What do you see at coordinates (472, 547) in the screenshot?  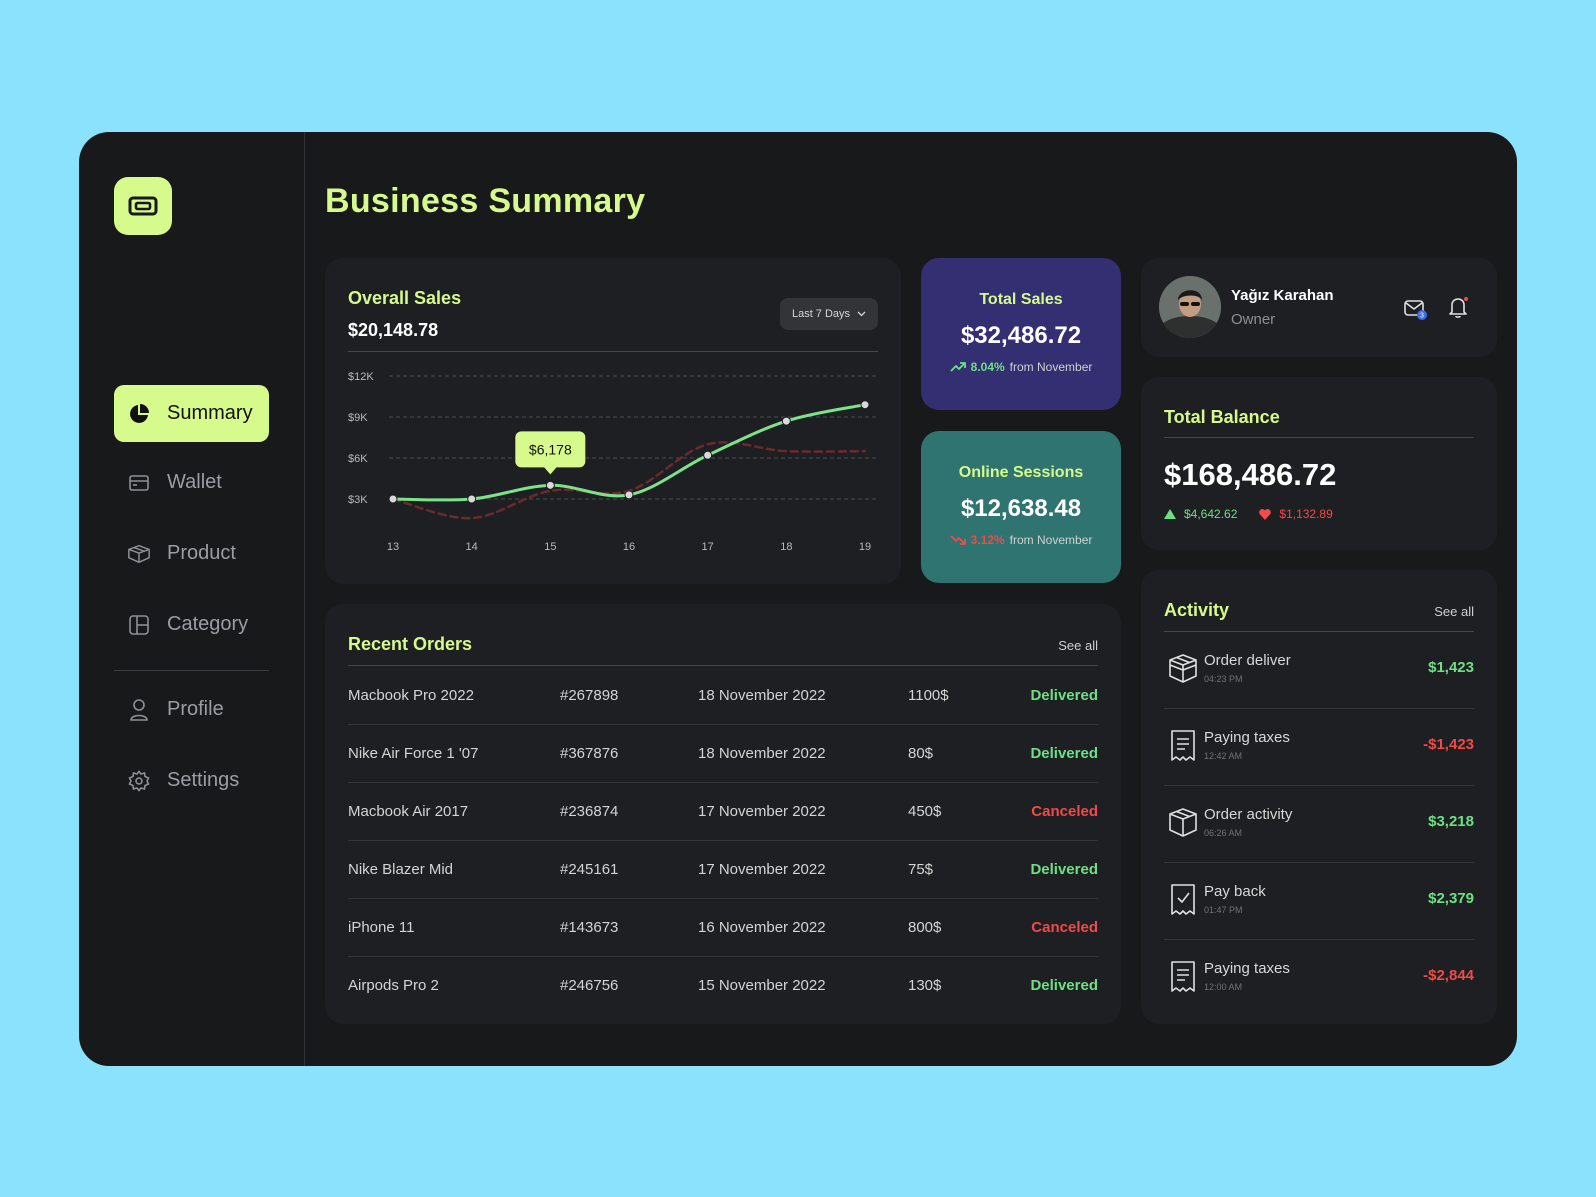 I see `x-tick-label: 14` at bounding box center [472, 547].